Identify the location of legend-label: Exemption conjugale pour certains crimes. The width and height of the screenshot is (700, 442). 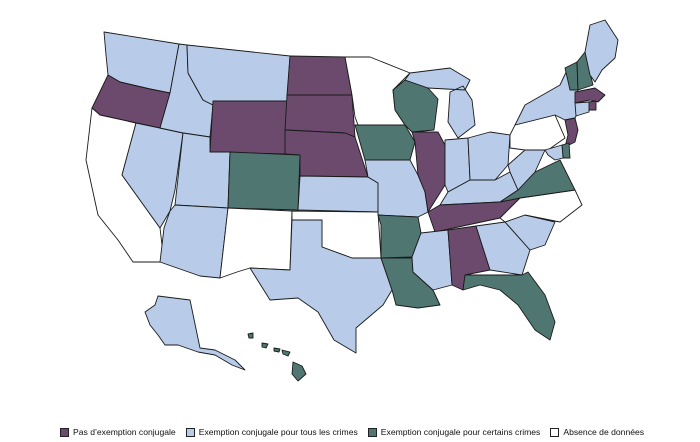
(460, 432).